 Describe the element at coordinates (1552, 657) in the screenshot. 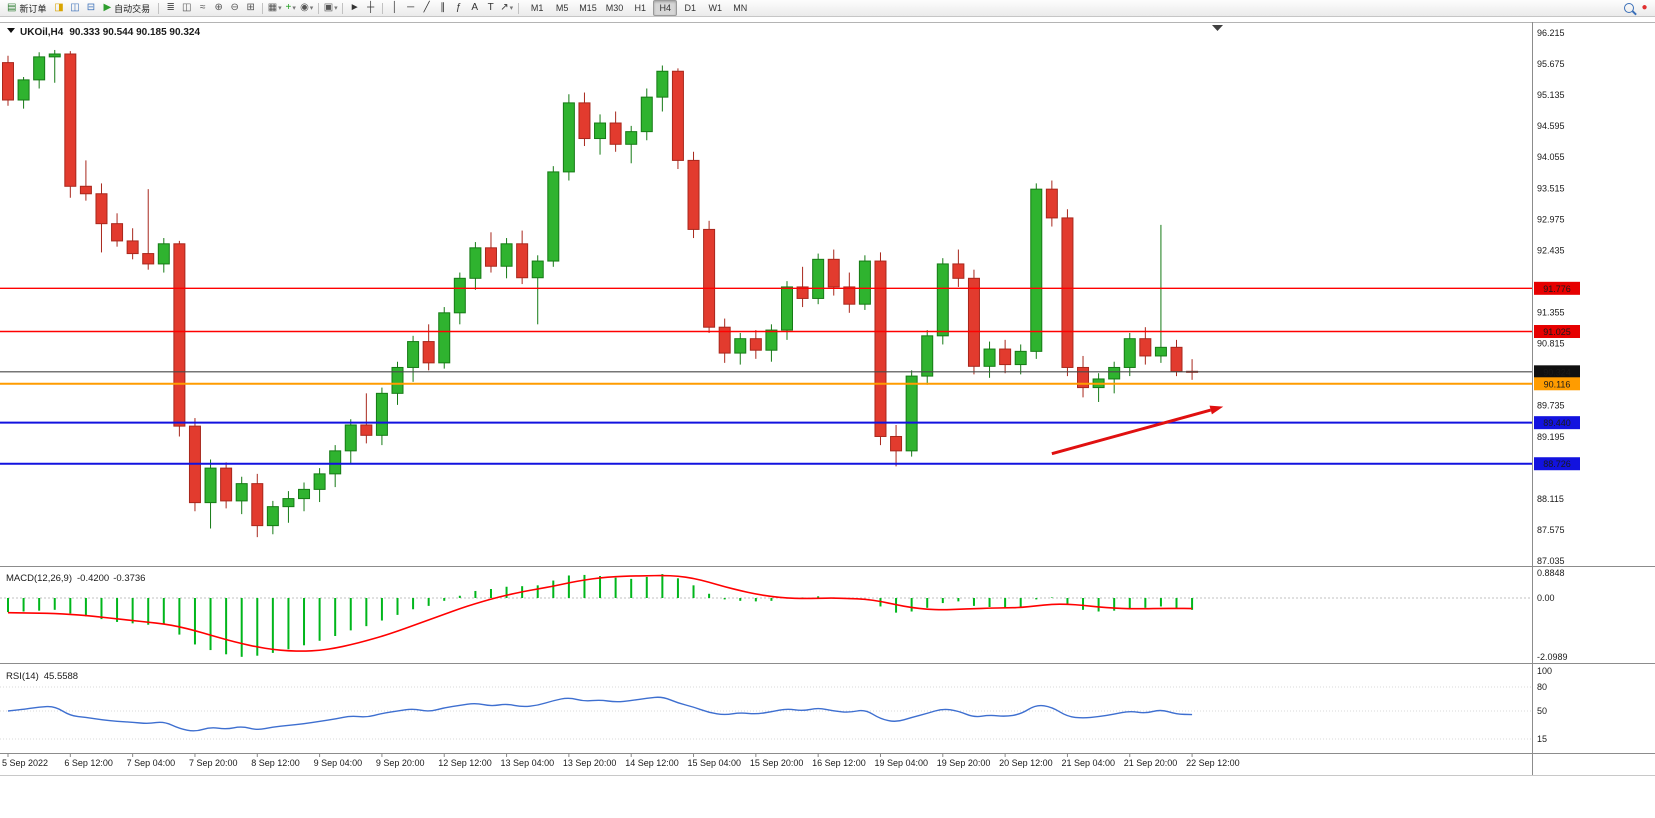

I see `macd-axis-label: -2.0989` at that location.